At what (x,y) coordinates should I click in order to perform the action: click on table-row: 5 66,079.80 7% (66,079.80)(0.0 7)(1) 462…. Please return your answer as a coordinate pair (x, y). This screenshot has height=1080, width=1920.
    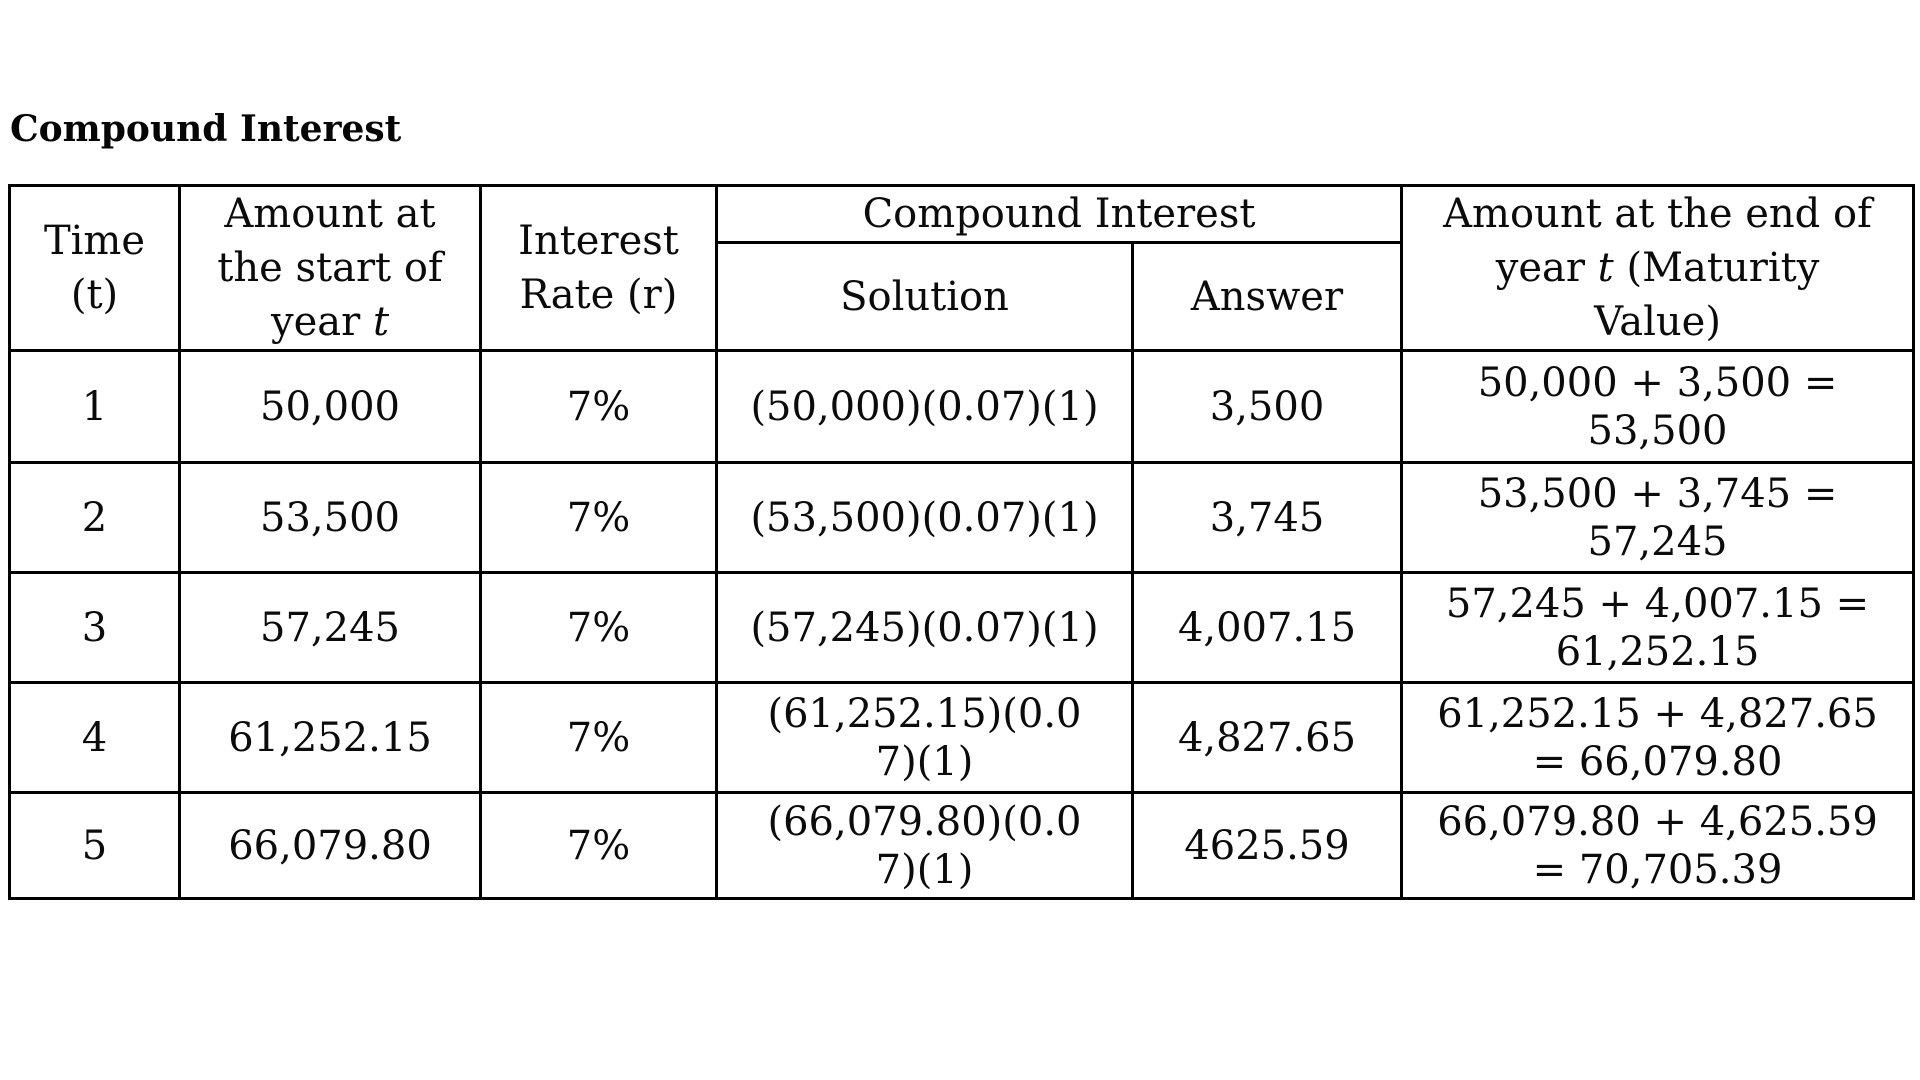
    Looking at the image, I should click on (962, 845).